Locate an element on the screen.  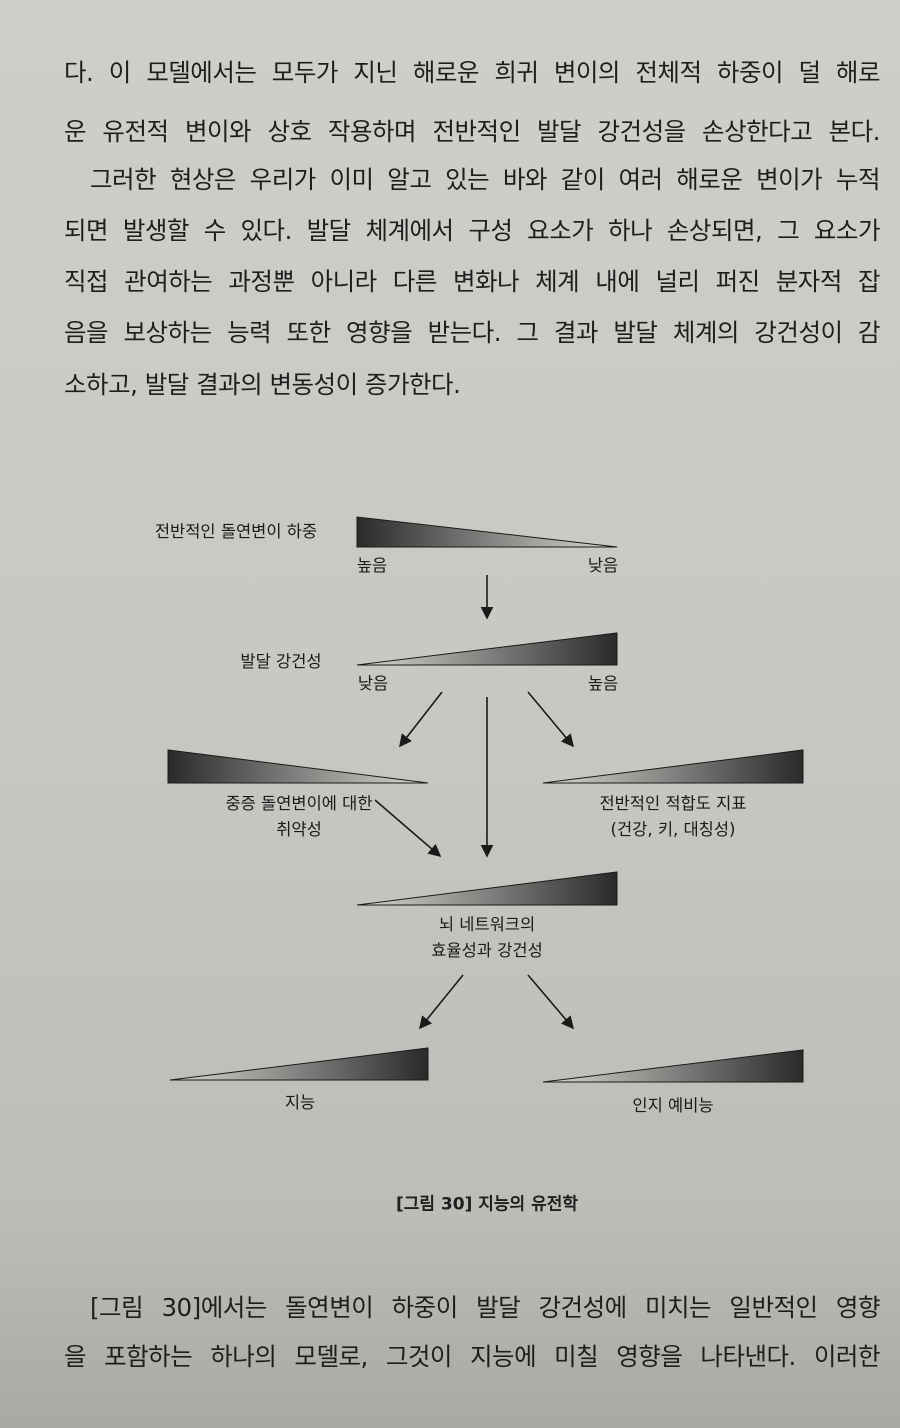
label-line: 전반적인 적합도 지표 is located at coordinates (673, 803).